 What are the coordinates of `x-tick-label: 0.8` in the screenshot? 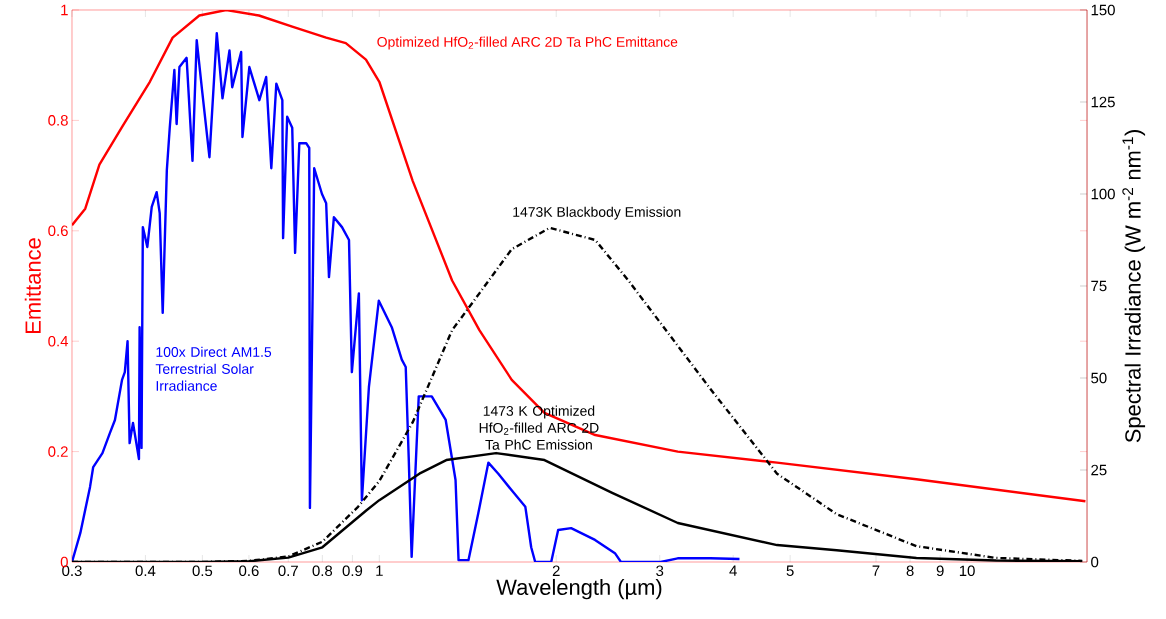 It's located at (322, 571).